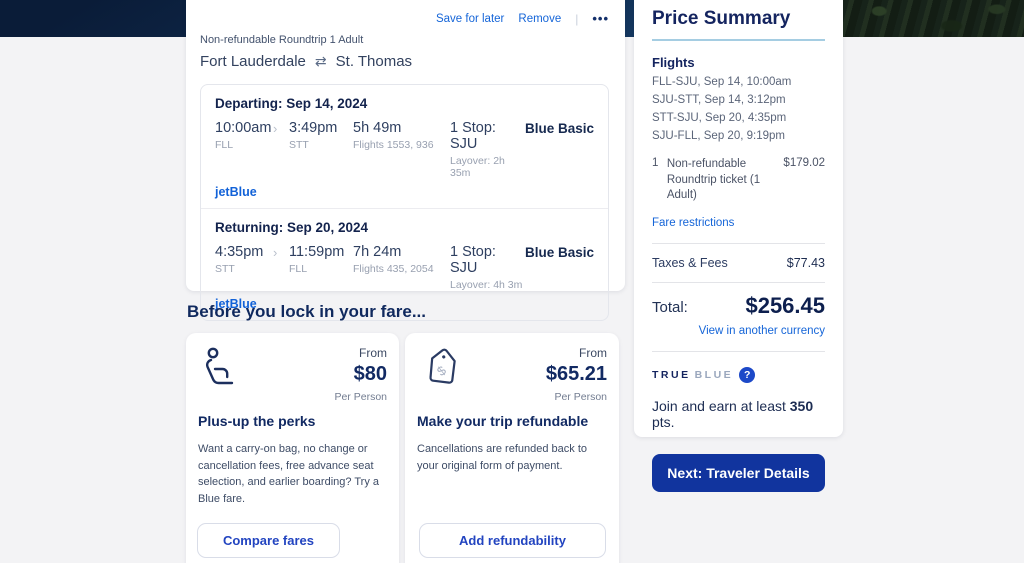 Image resolution: width=1024 pixels, height=563 pixels. What do you see at coordinates (933, 18) in the screenshot?
I see `header-hero-photo` at bounding box center [933, 18].